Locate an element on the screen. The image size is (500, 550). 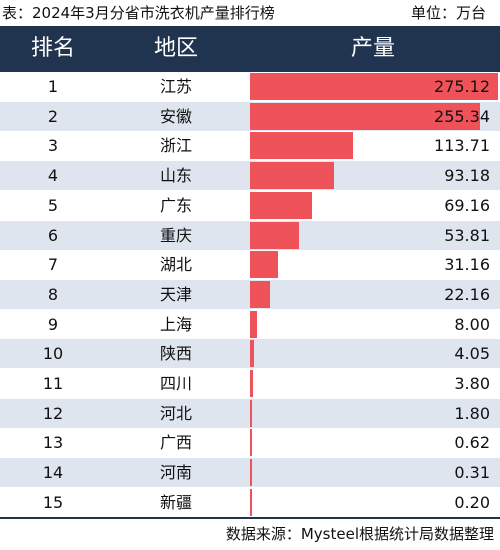
bar-四川 is located at coordinates (252, 383).